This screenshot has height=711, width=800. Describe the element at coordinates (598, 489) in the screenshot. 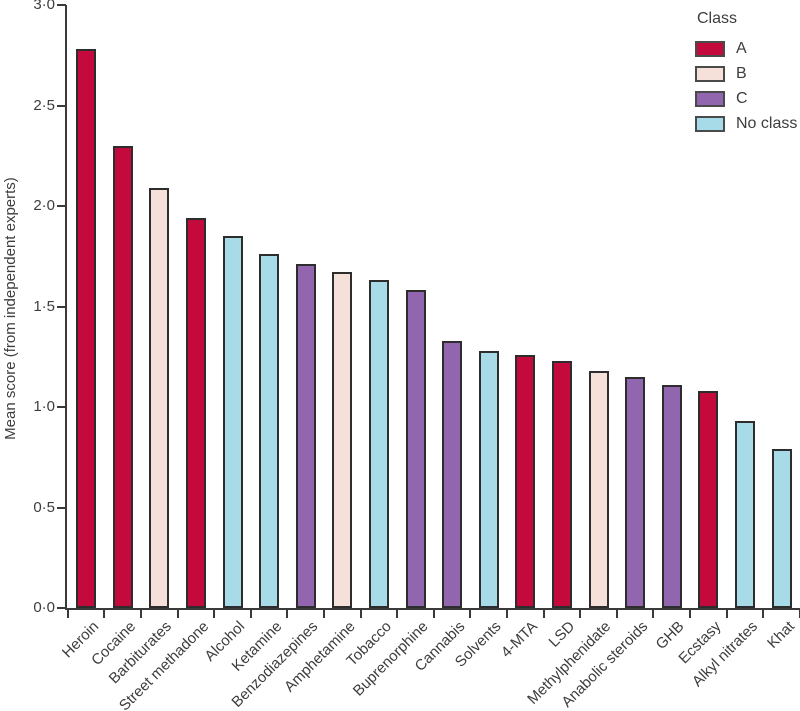

I see `bar-methylphenidate` at that location.